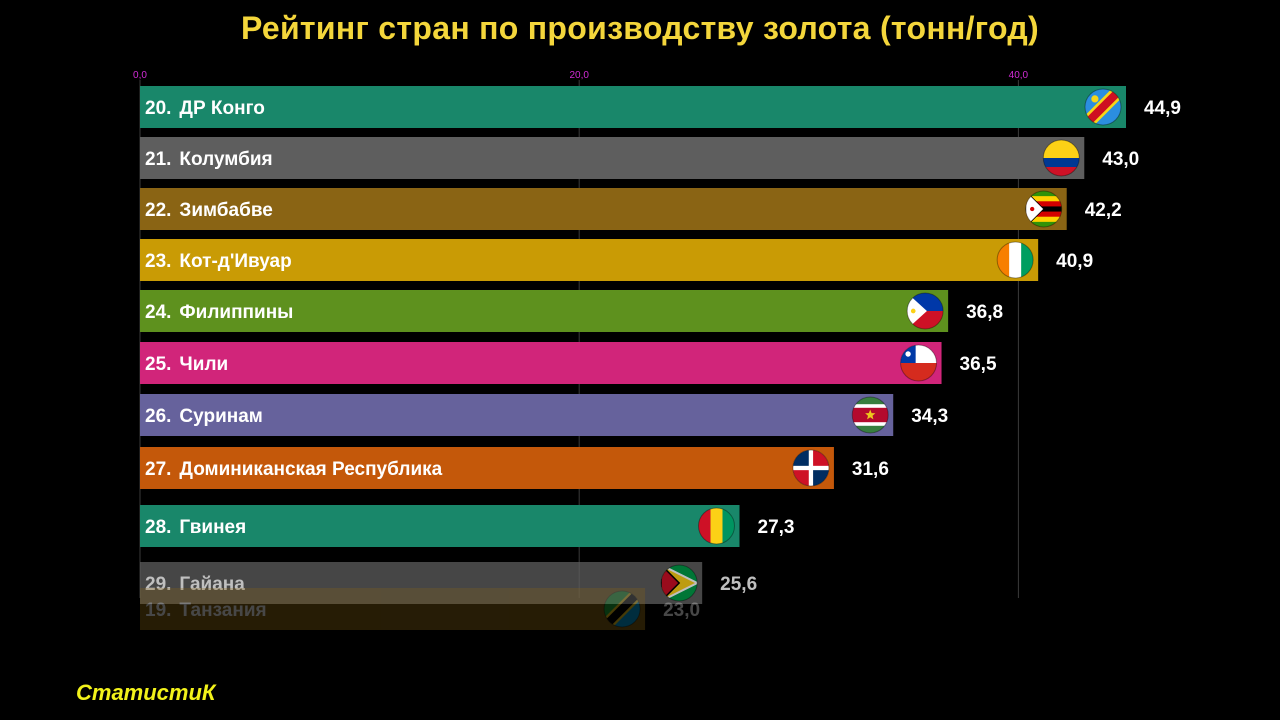 This screenshot has width=1280, height=720. Describe the element at coordinates (1015, 260) in the screenshot. I see `ivory-coast-flag-icon` at that location.